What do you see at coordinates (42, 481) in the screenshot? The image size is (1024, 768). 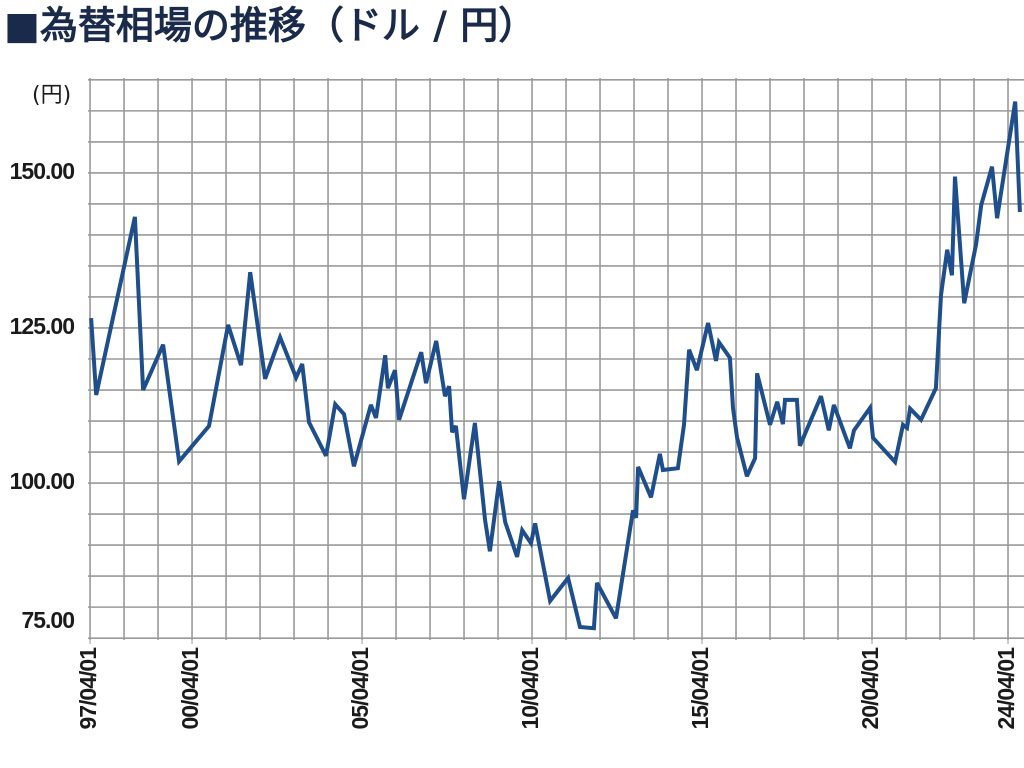 I see `y-tick-label: 100.00` at bounding box center [42, 481].